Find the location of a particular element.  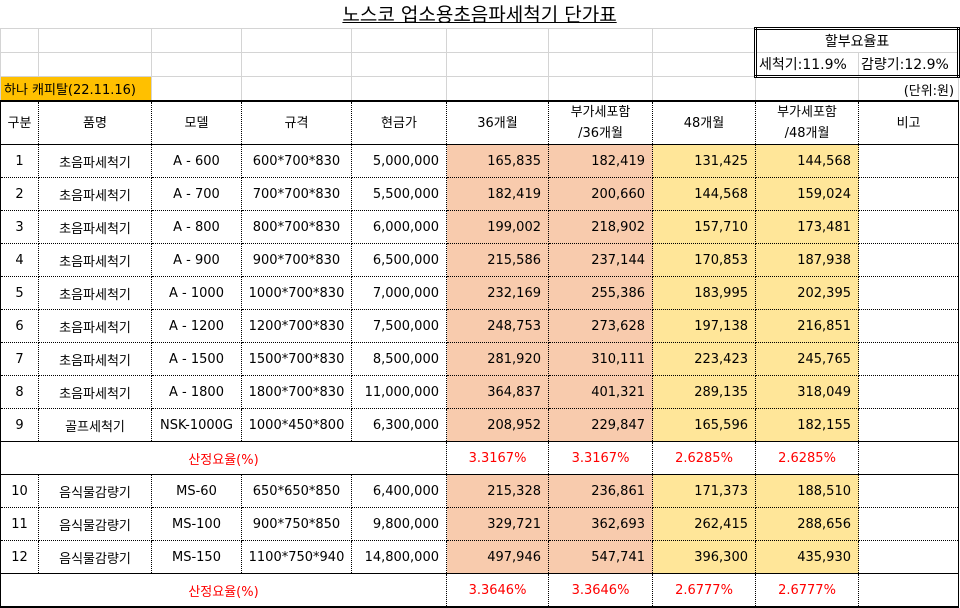

cell-model: A - 800 is located at coordinates (196, 227).